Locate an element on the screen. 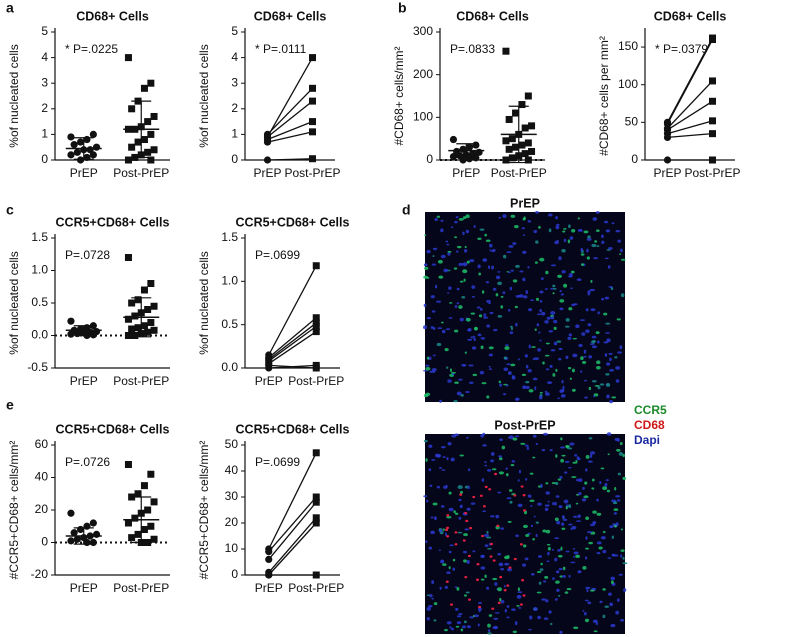 The width and height of the screenshot is (800, 637). micrograph is located at coordinates (525, 534).